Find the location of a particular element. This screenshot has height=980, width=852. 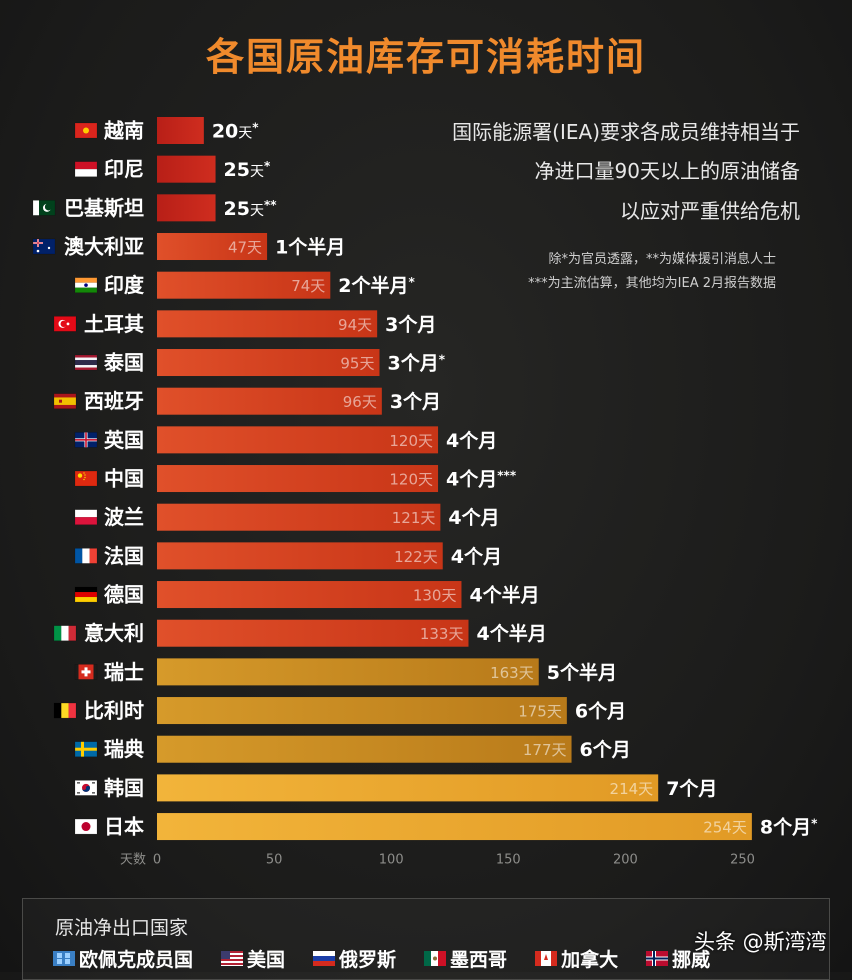

legend-item-no: 挪威 is located at coordinates (678, 958).